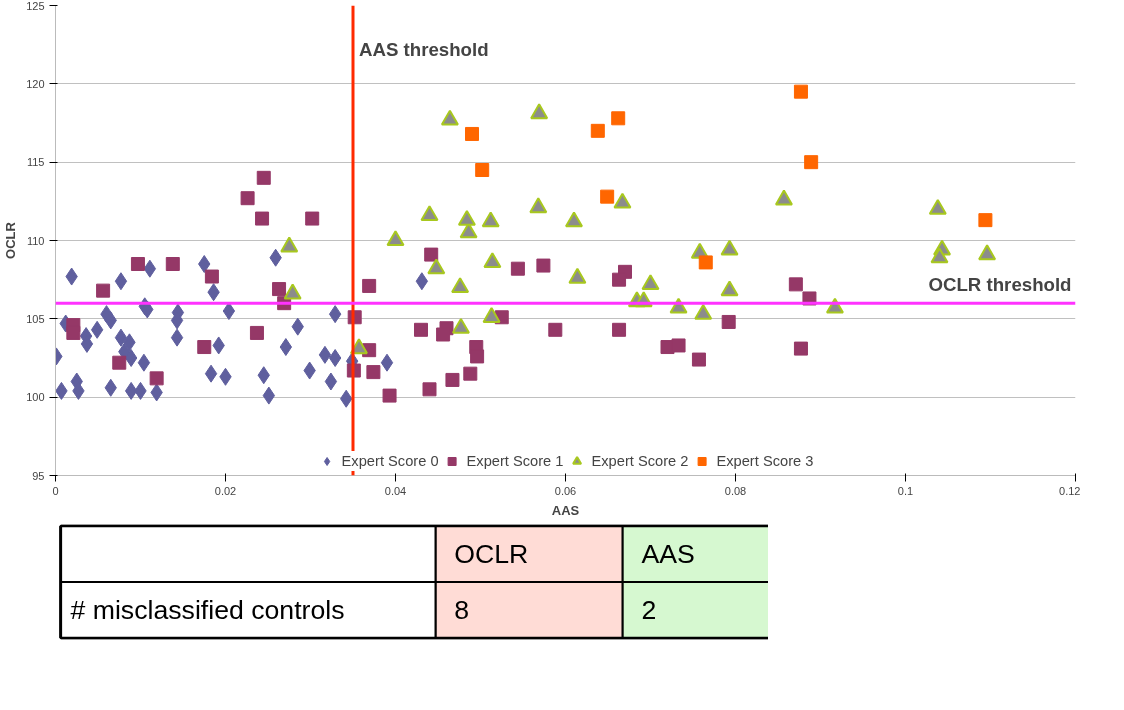 Image resolution: width=1124 pixels, height=710 pixels. What do you see at coordinates (491, 554) in the screenshot?
I see `category-label: OCLR` at bounding box center [491, 554].